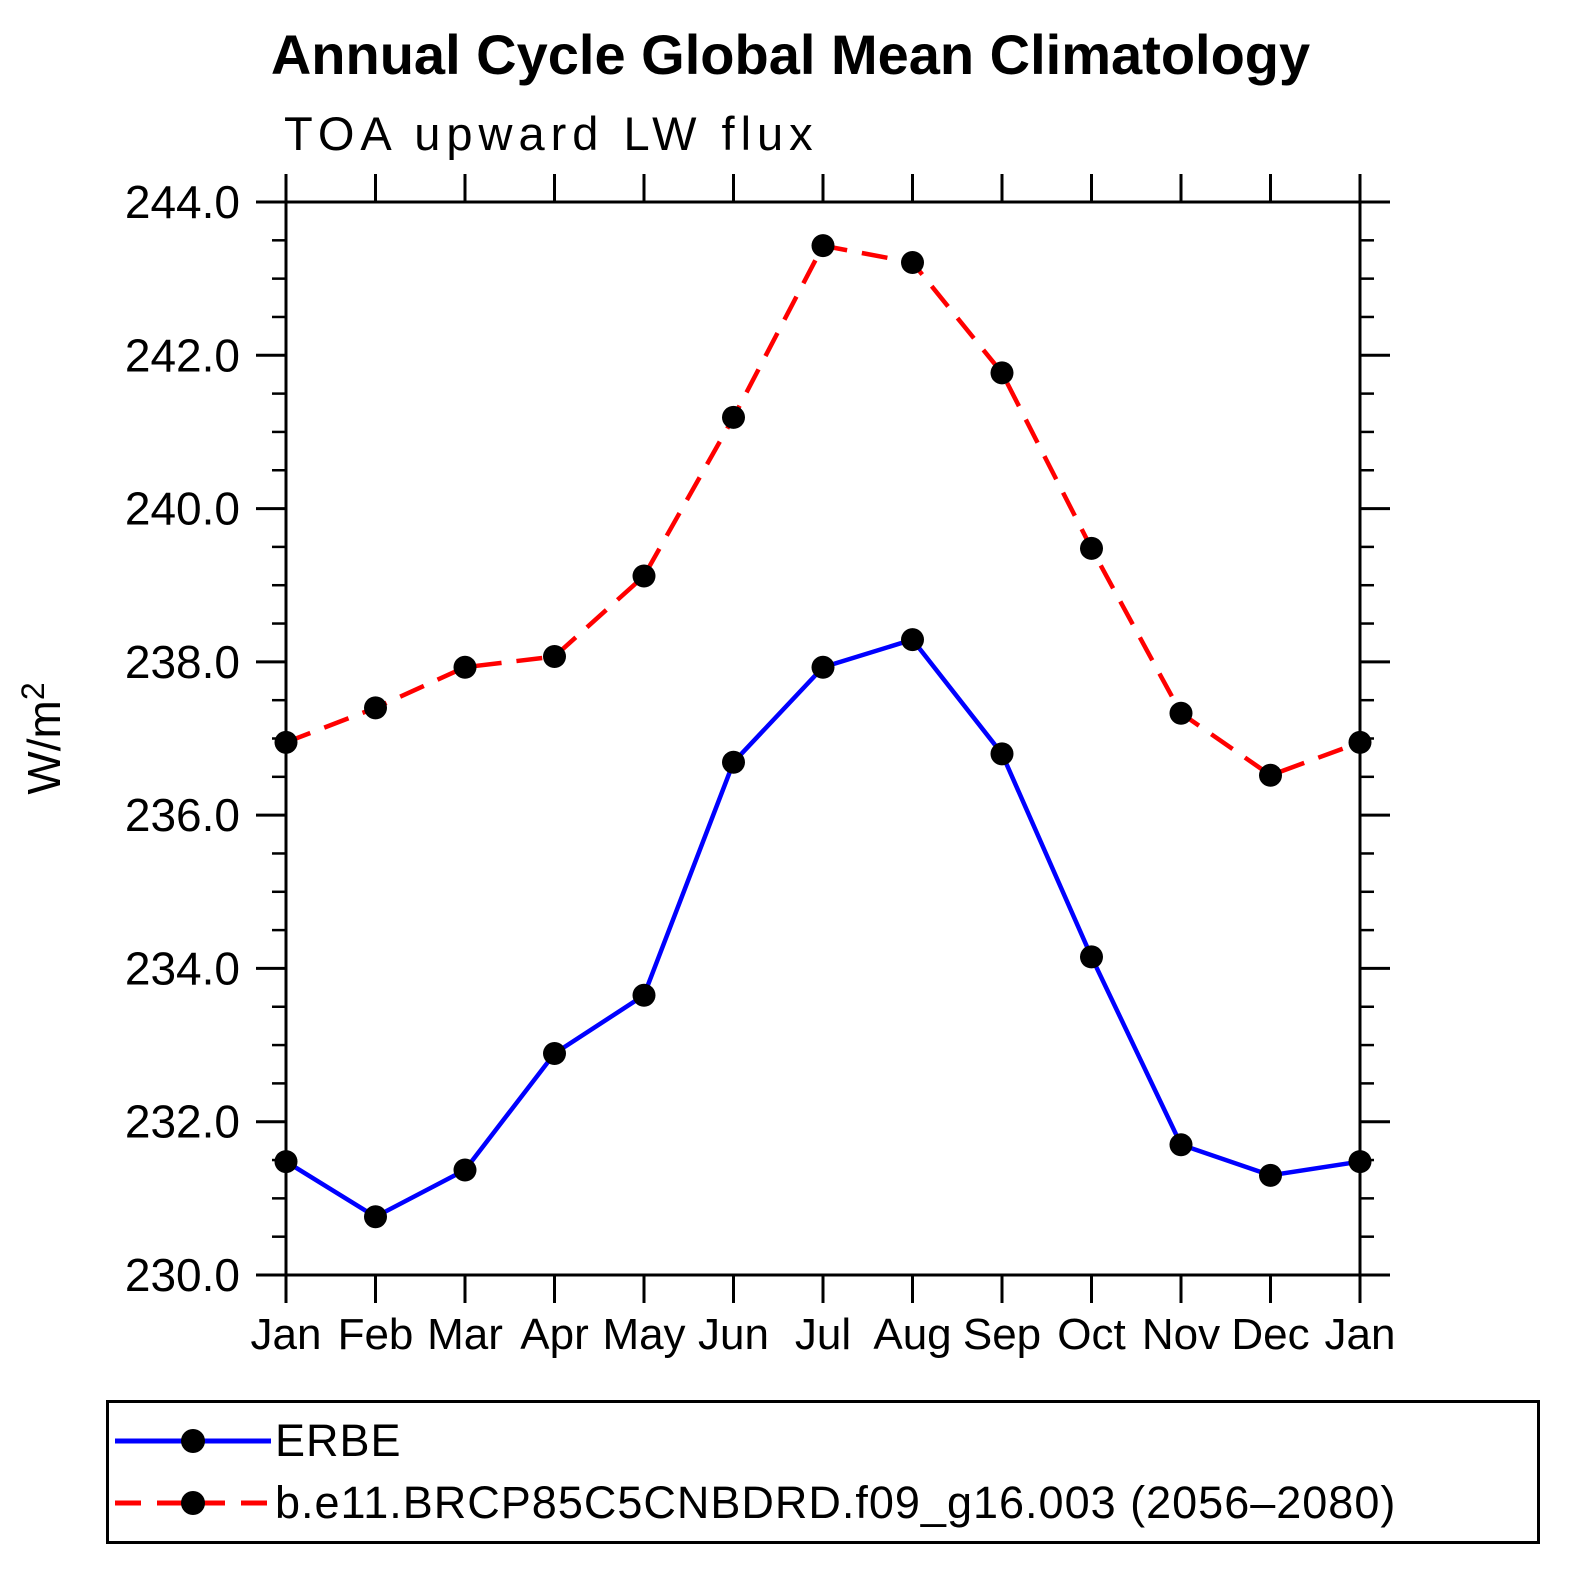 This screenshot has height=1581, width=1581. What do you see at coordinates (42, 738) in the screenshot?
I see `y-axis-label: W/m2` at bounding box center [42, 738].